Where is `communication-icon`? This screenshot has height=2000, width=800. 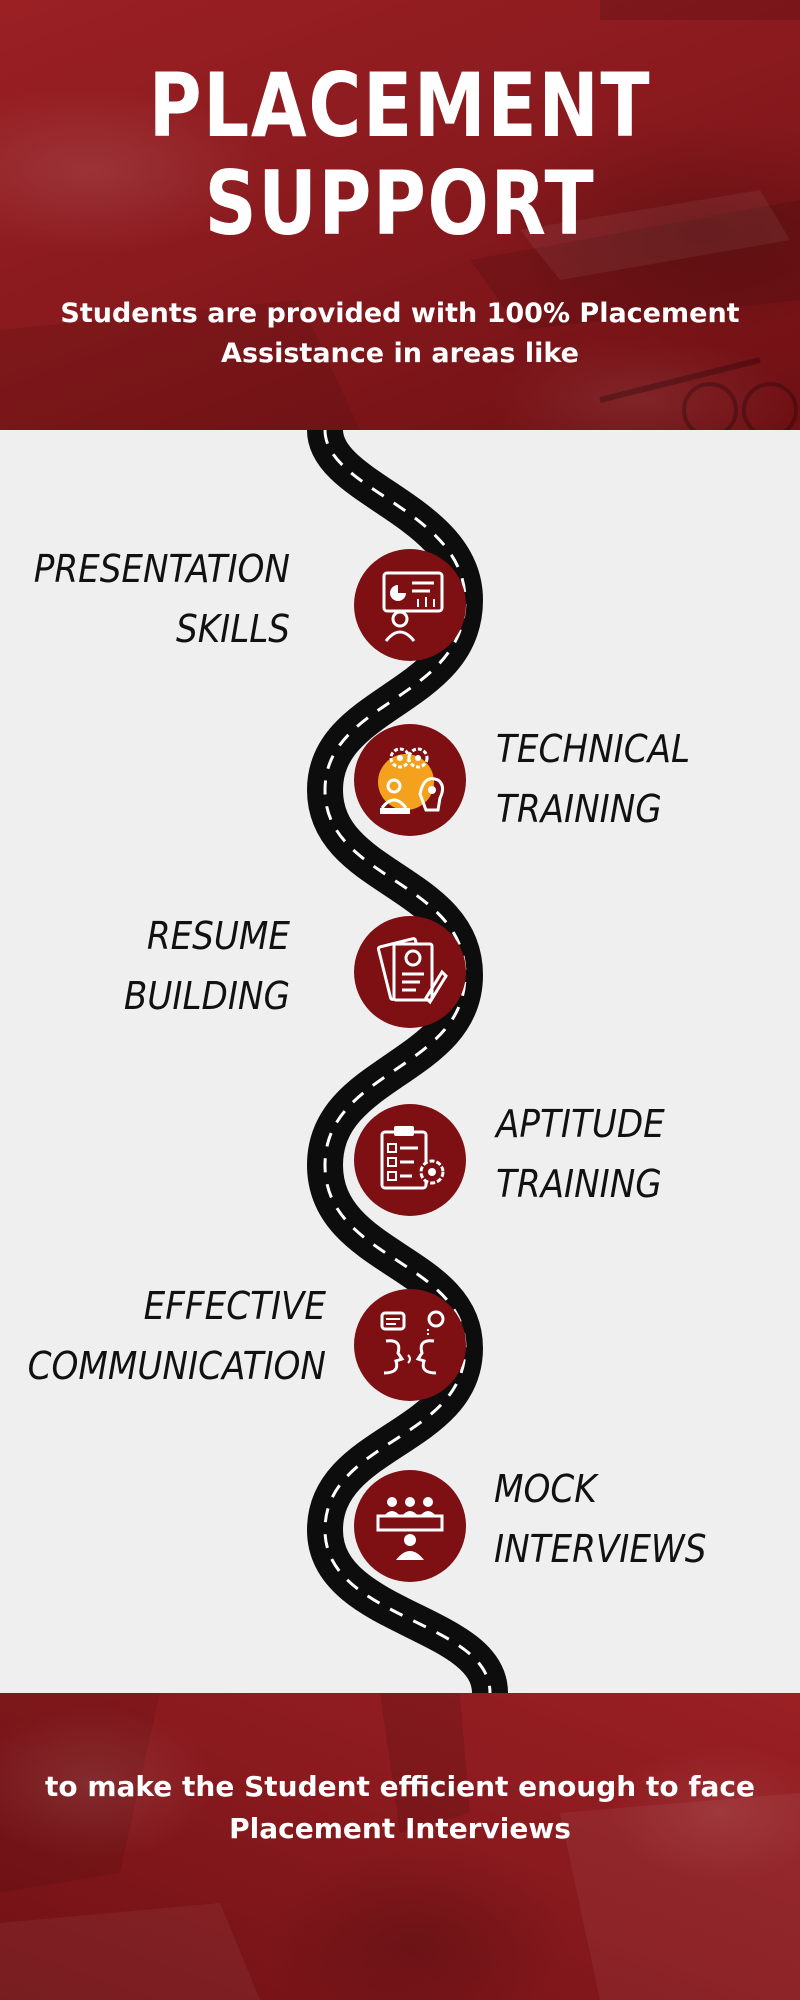
communication-icon is located at coordinates (410, 1345).